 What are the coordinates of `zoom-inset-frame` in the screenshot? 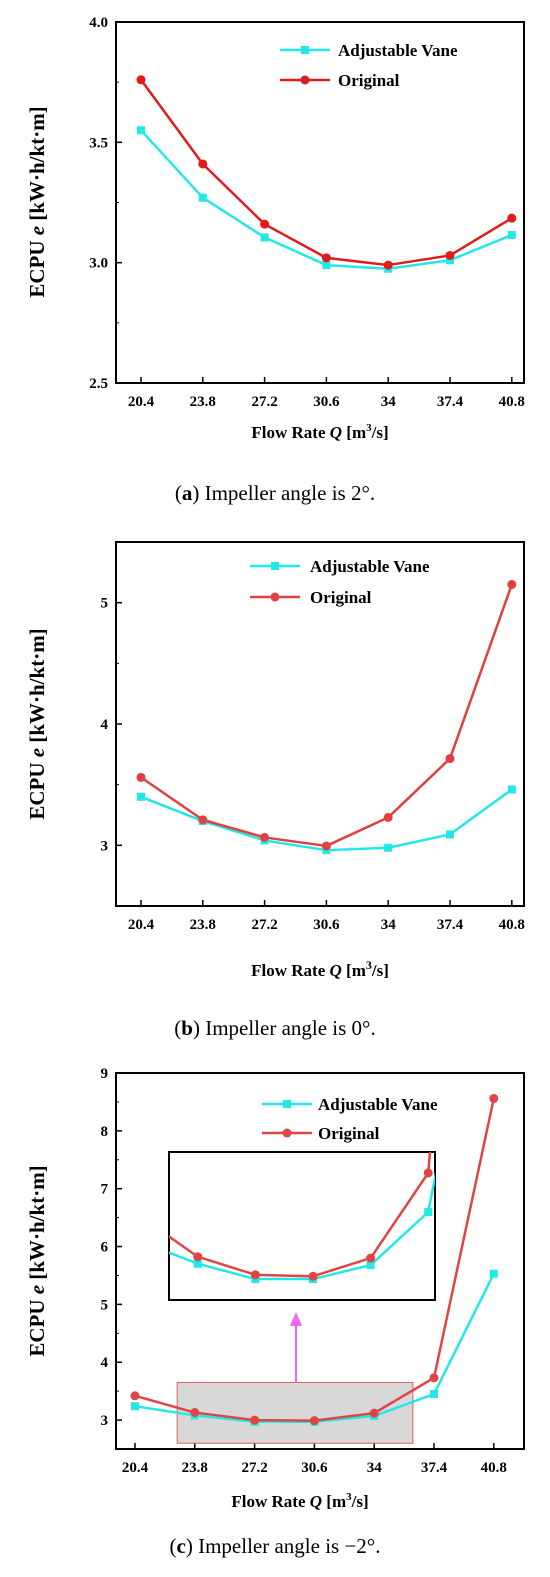 It's located at (302, 1226).